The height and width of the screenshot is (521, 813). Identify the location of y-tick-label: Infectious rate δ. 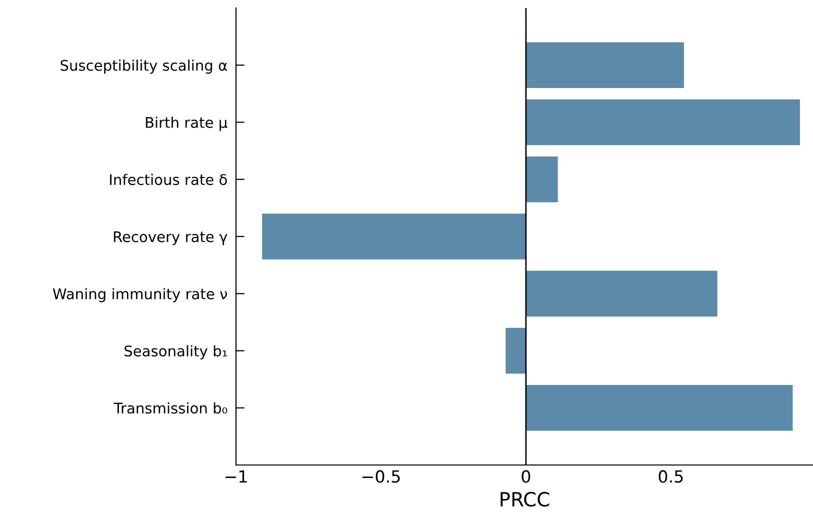
(168, 180).